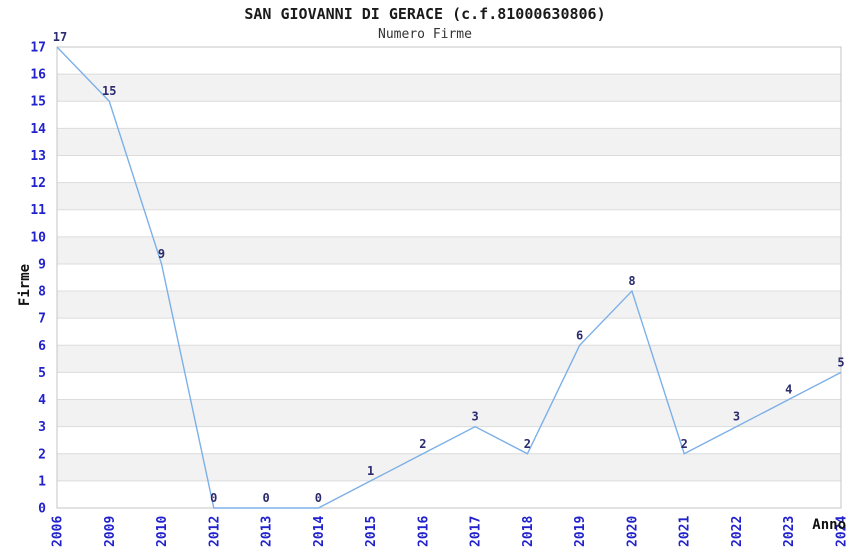 The height and width of the screenshot is (550, 850). What do you see at coordinates (42, 292) in the screenshot?
I see `y-tick-label: 8` at bounding box center [42, 292].